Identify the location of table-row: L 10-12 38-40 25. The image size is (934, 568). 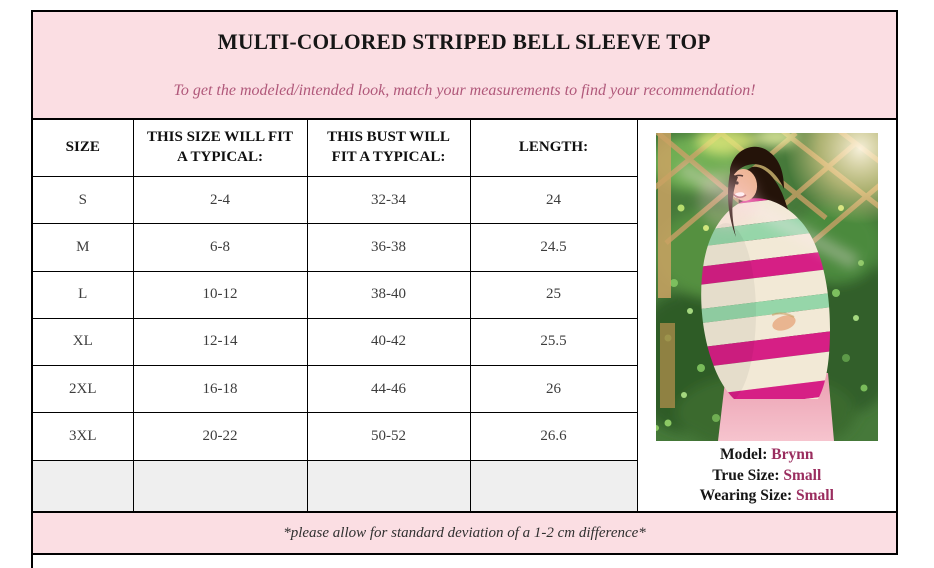
(335, 294).